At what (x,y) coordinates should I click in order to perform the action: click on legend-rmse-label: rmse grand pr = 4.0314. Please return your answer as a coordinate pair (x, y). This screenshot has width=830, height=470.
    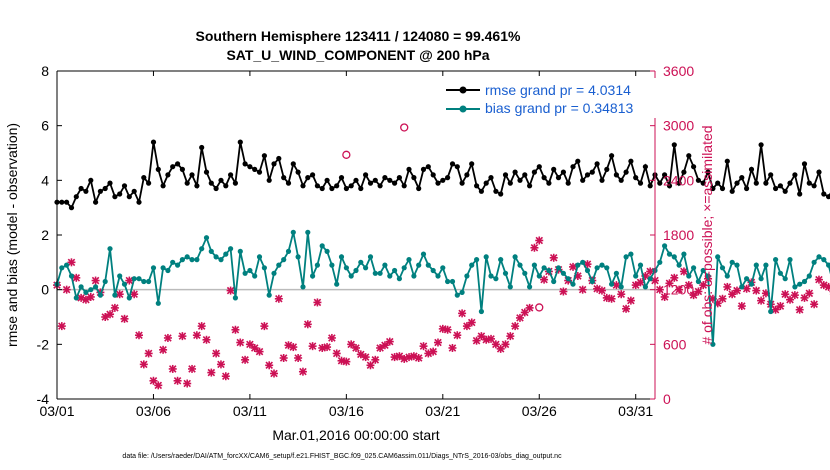
    Looking at the image, I should click on (558, 90).